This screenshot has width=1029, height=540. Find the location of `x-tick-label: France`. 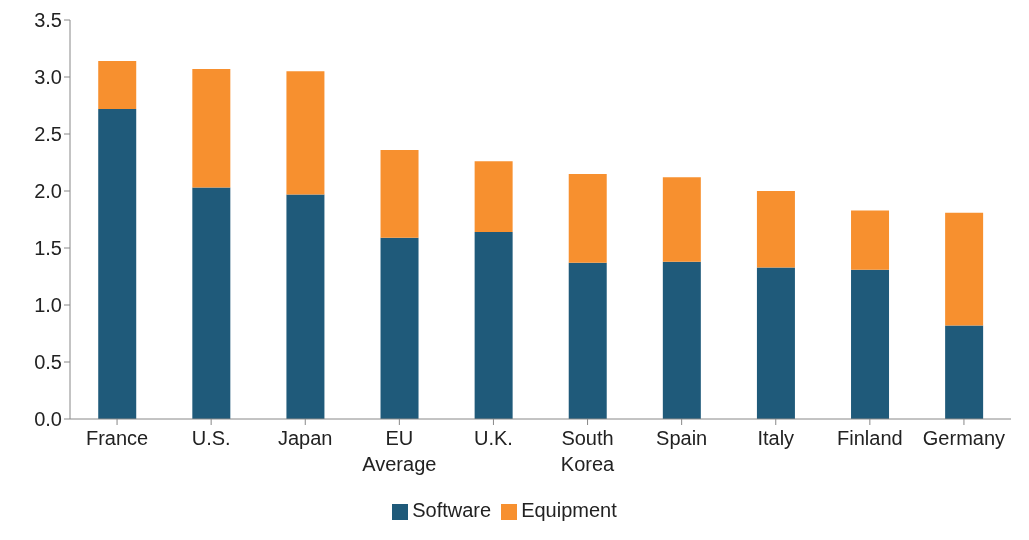

x-tick-label: France is located at coordinates (117, 438).